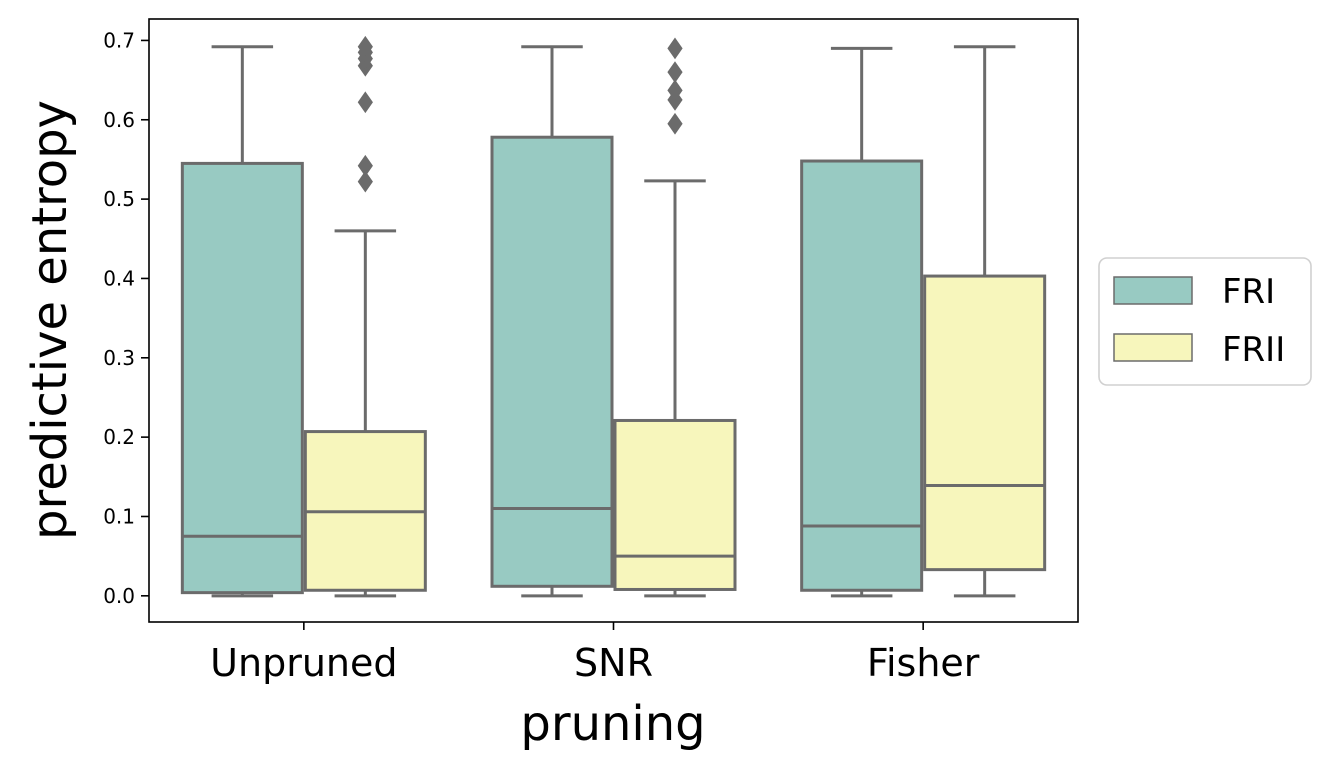 Image resolution: width=1330 pixels, height=771 pixels. Describe the element at coordinates (1253, 350) in the screenshot. I see `legend-label-frii: FRII` at that location.